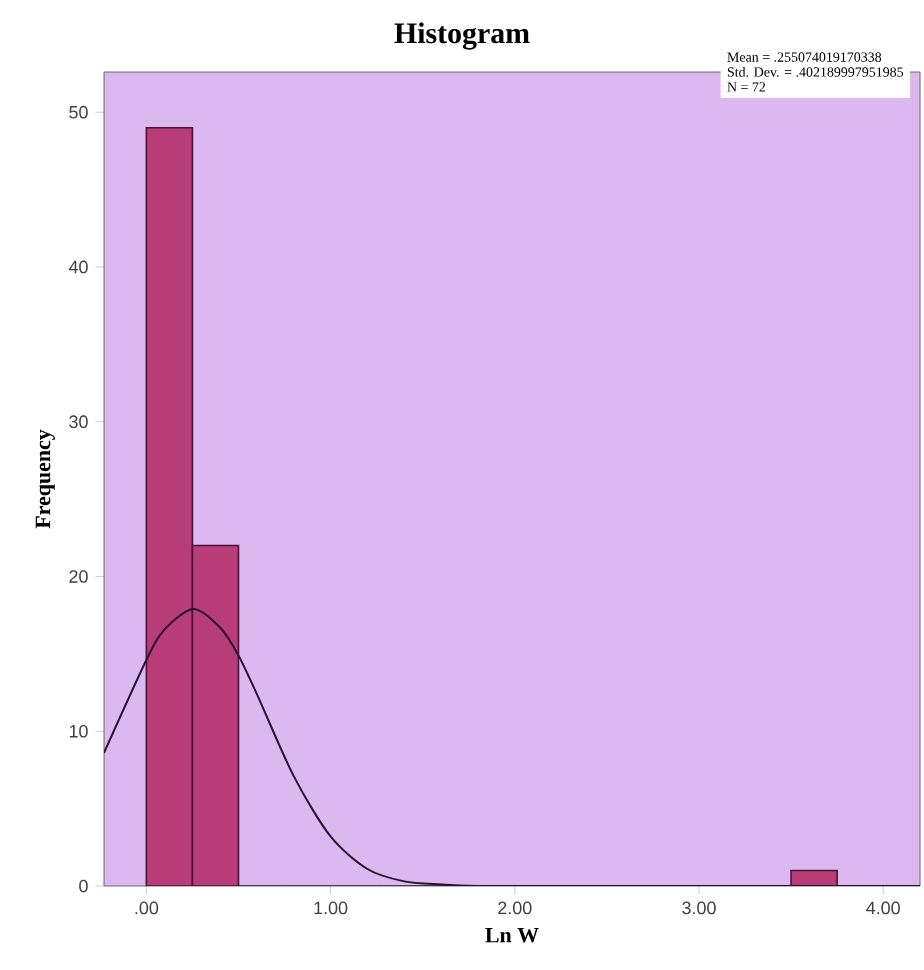  I want to click on x-tick-label: 1.00, so click(331, 908).